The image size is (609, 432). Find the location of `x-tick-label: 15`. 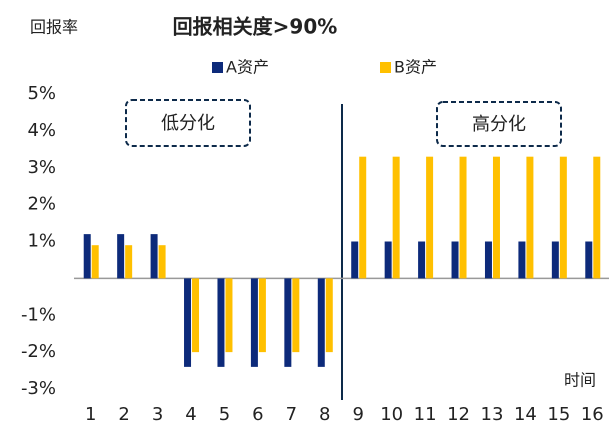

x-tick-label: 15 is located at coordinates (558, 414).